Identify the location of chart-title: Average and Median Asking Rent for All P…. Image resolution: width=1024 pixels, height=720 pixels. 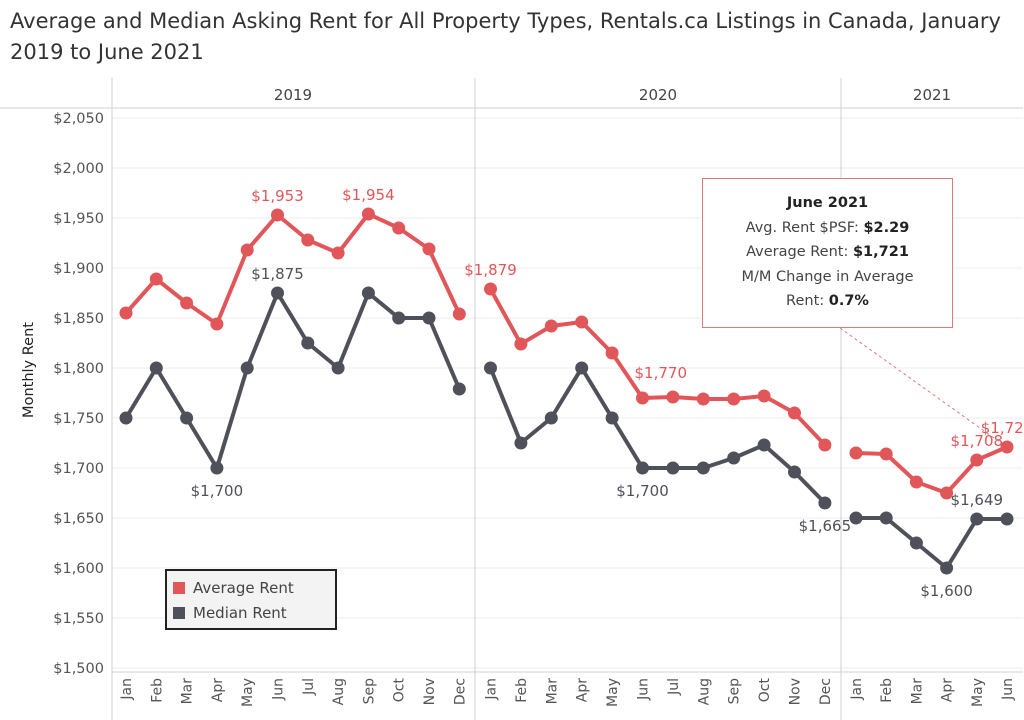
(505, 36).